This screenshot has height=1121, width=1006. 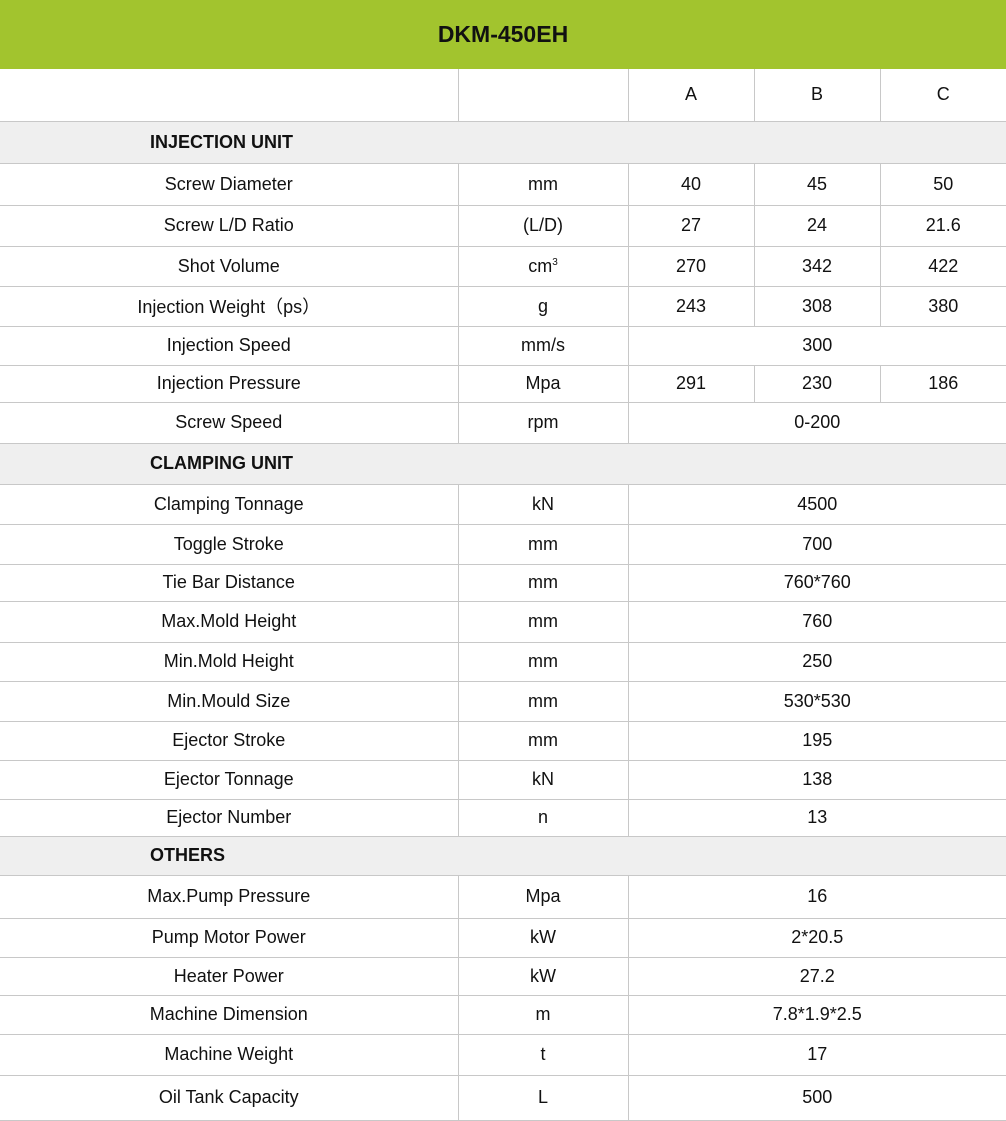 I want to click on spec-label: Max.Pump Pressure, so click(x=229, y=897).